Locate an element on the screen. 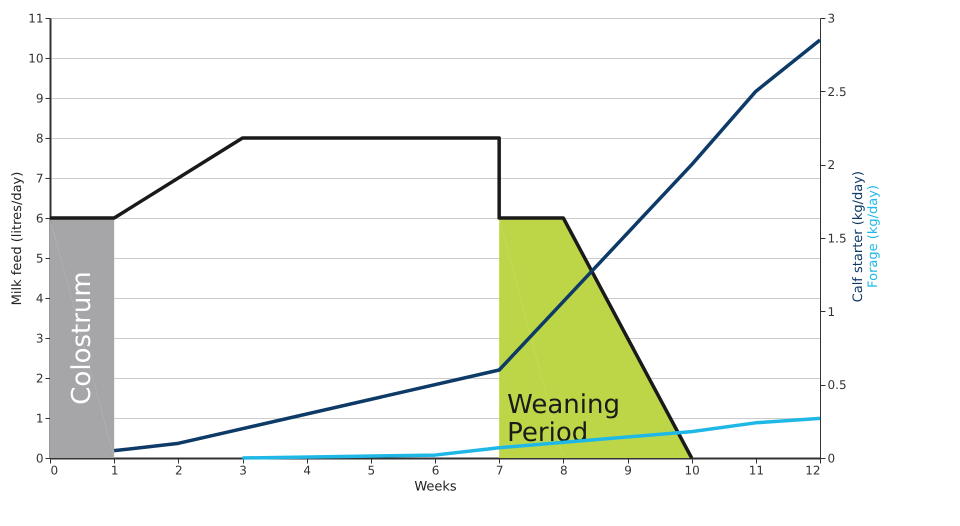 This screenshot has height=526, width=960. y-tick-label: 9 is located at coordinates (40, 99).